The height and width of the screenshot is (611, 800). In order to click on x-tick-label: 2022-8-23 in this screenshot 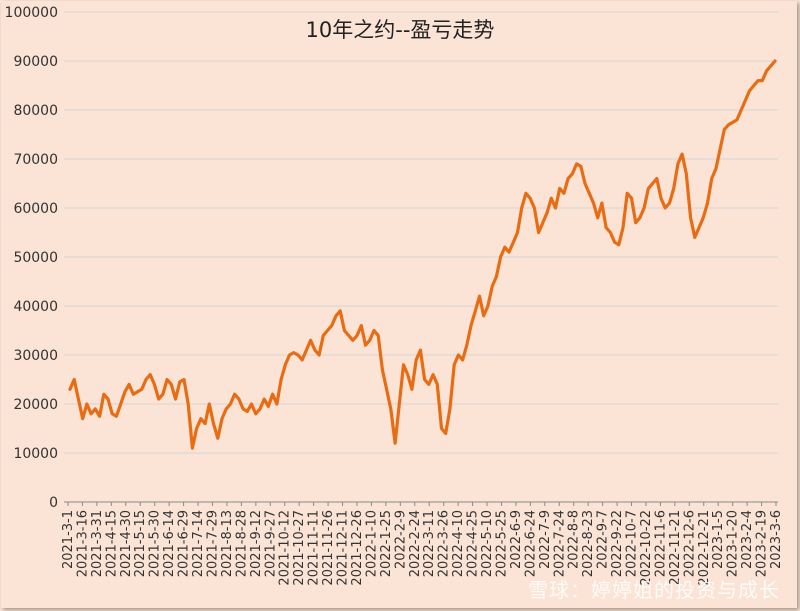, I will do `click(588, 543)`.